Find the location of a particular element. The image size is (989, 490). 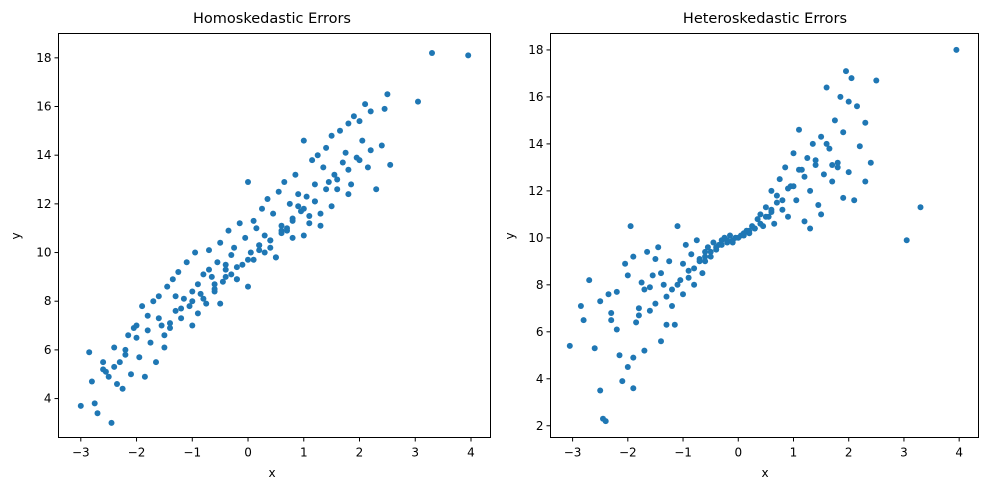

y-tick-label: 18 is located at coordinates (535, 50).